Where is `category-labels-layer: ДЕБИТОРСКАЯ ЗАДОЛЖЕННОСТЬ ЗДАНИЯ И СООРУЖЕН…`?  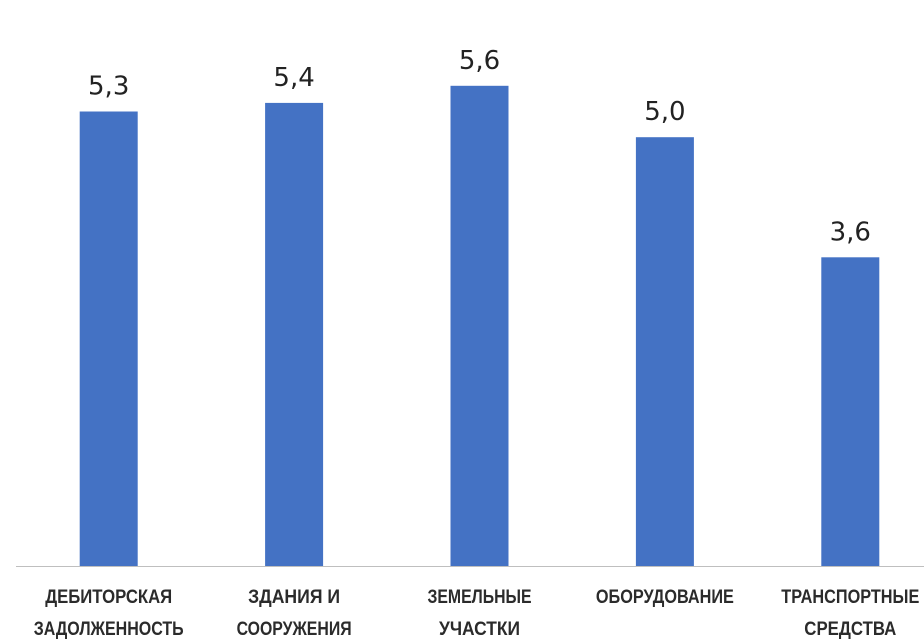
category-labels-layer: ДЕБИТОРСКАЯ ЗАДОЛЖЕННОСТЬ ЗДАНИЯ И СООРУЖЕН… is located at coordinates (477, 613).